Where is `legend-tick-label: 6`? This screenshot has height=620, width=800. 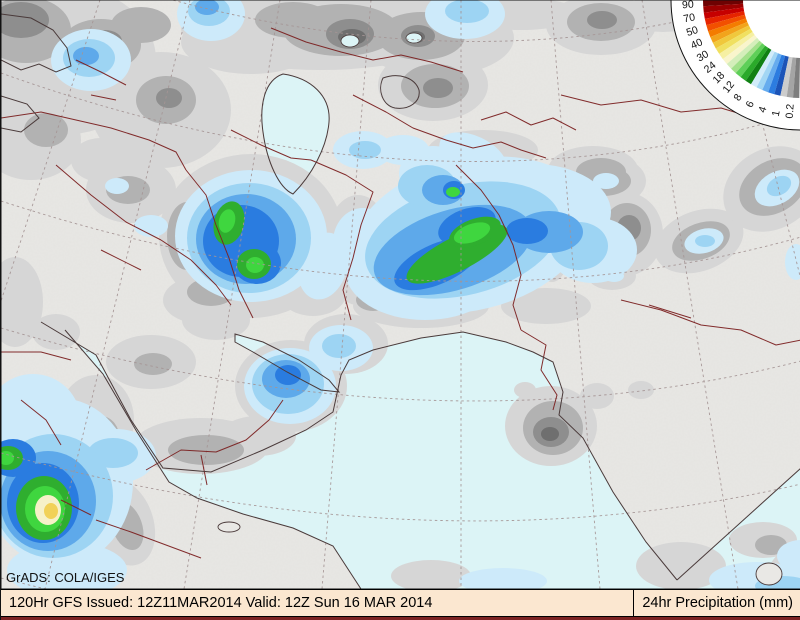 legend-tick-label: 6 is located at coordinates (750, 104).